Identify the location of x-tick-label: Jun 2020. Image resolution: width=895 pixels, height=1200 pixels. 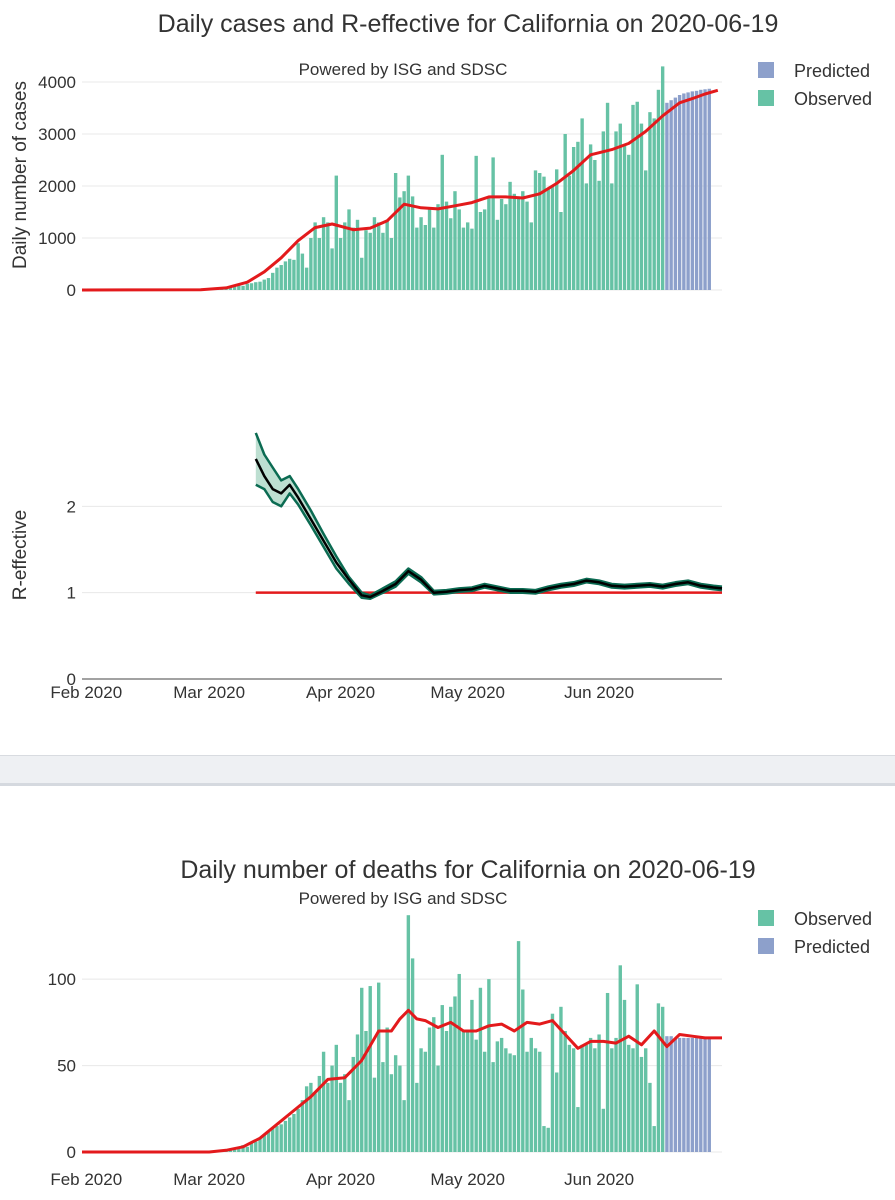
(599, 692).